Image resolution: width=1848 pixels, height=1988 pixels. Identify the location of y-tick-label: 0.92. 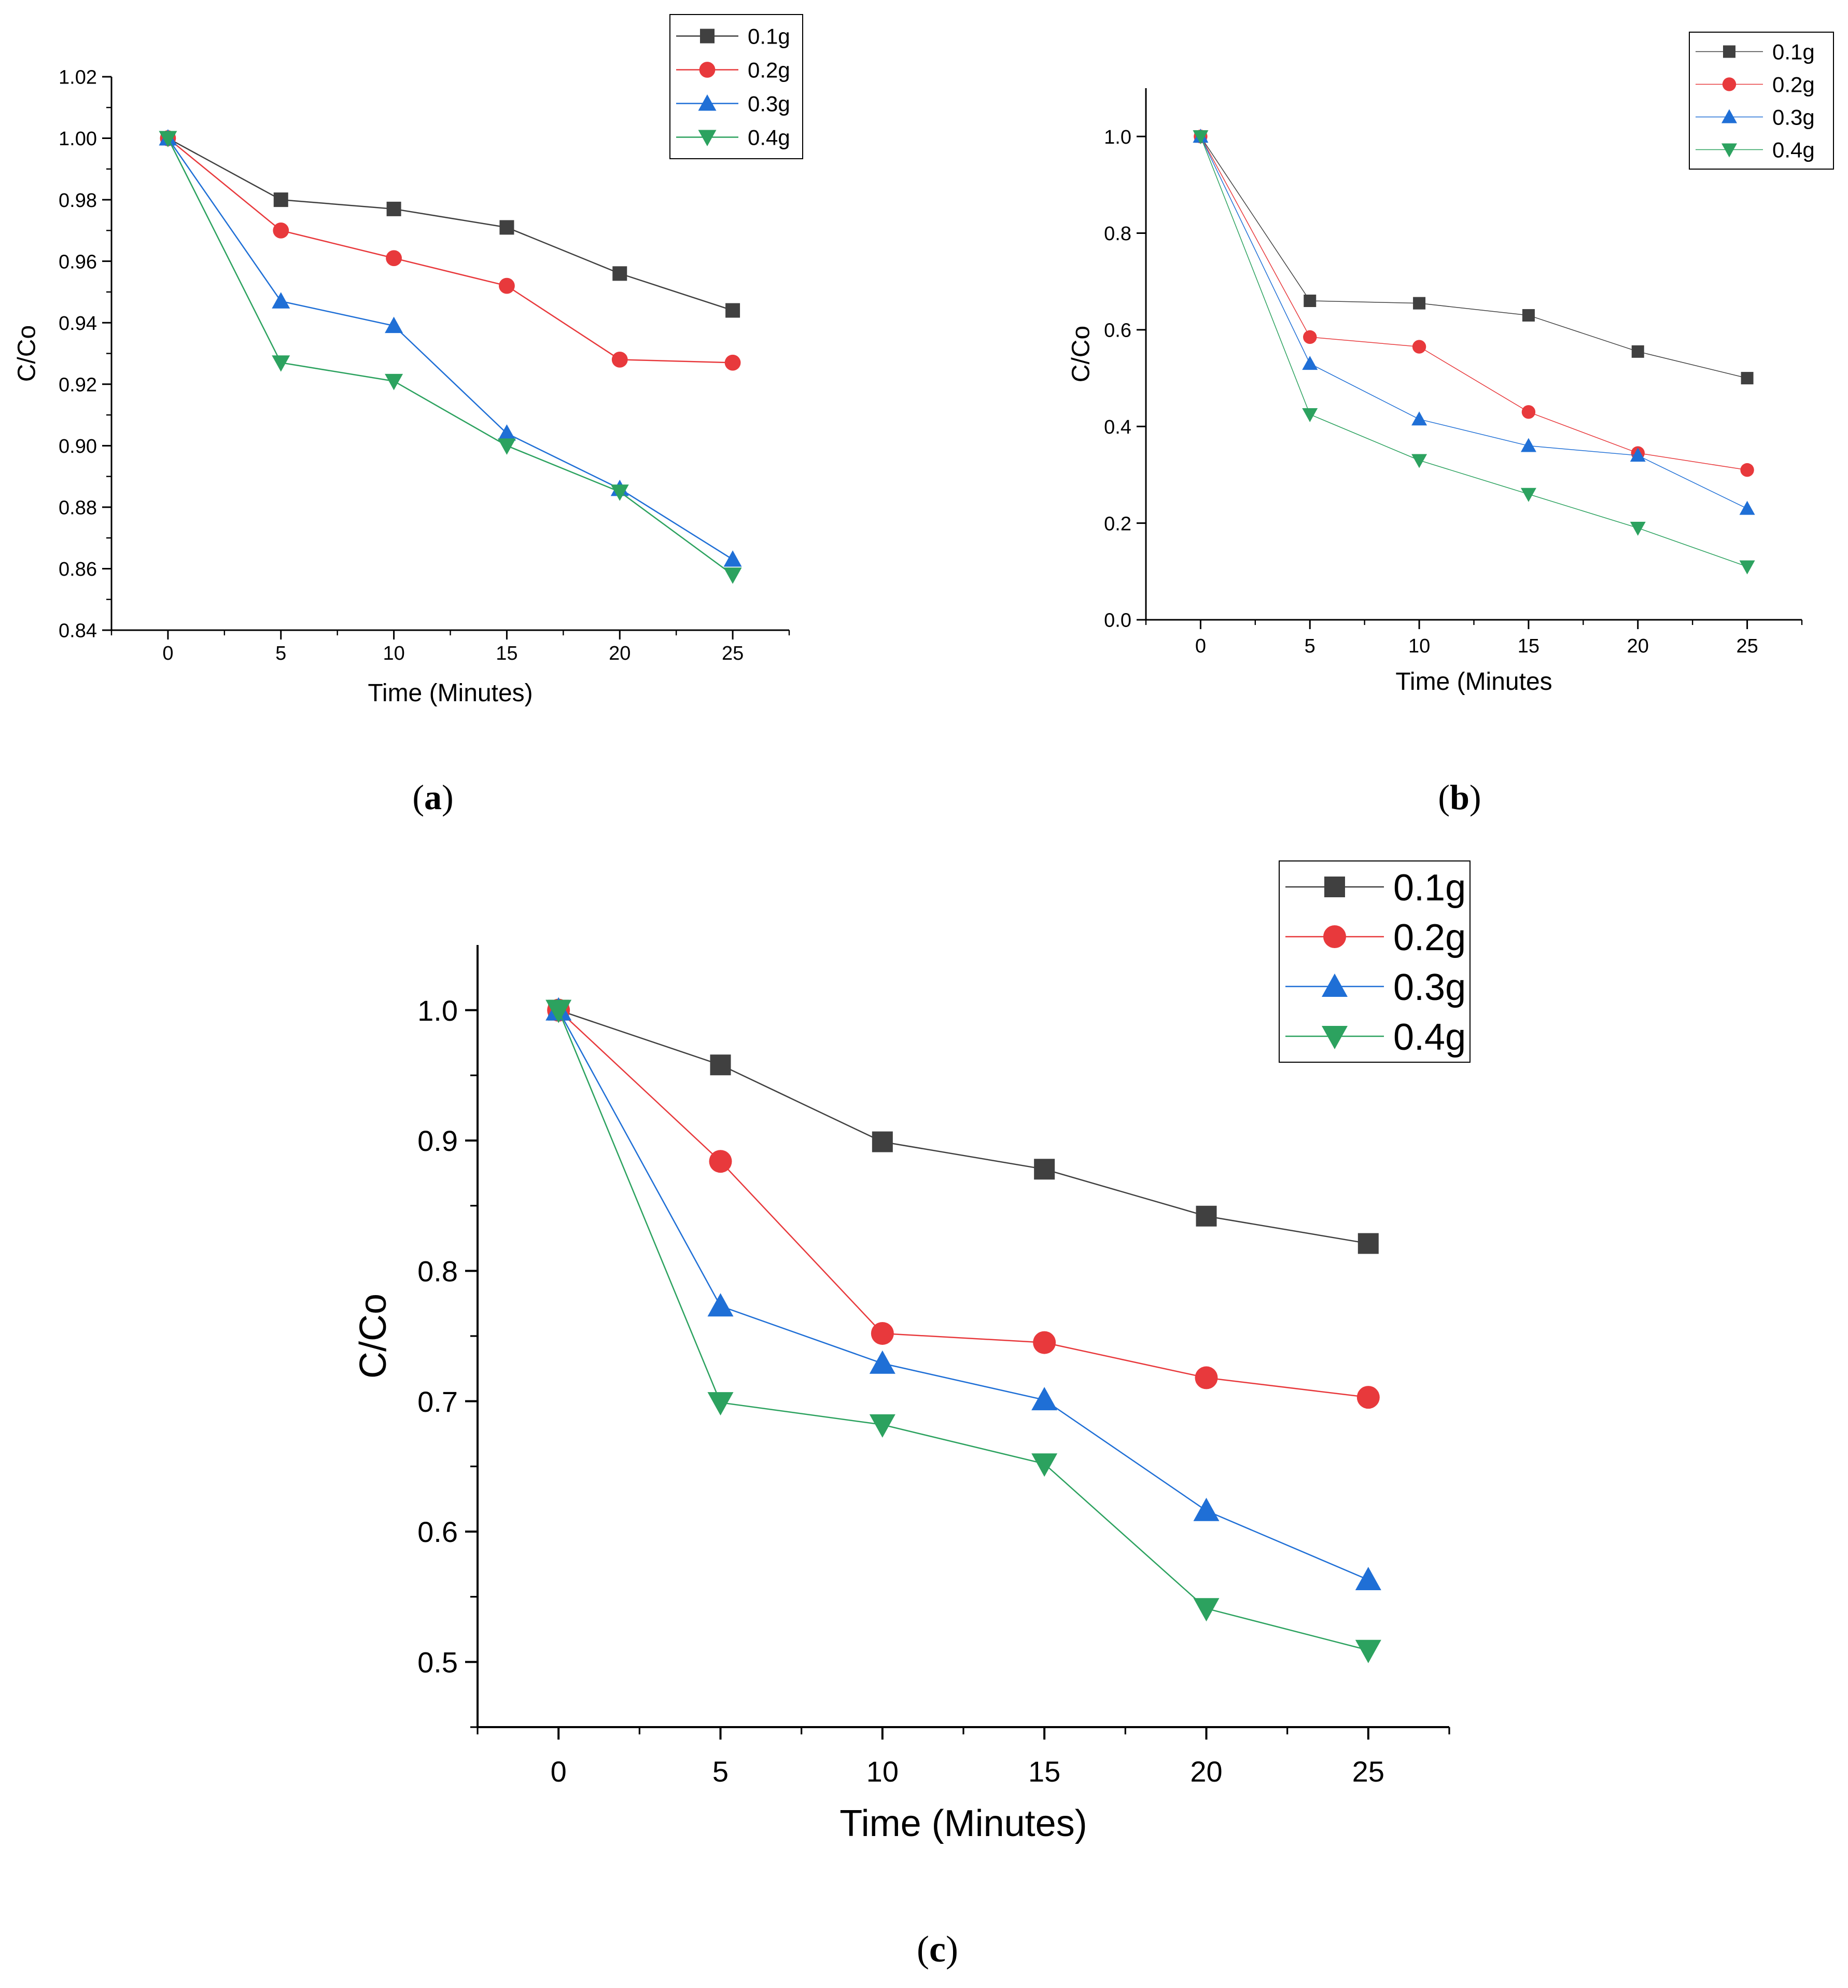
(78, 385).